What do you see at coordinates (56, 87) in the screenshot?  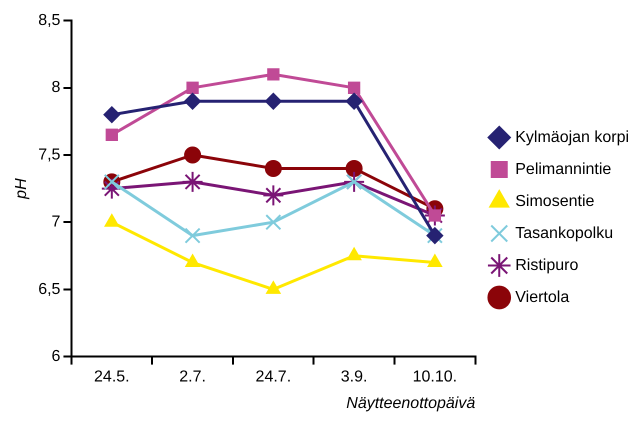 I see `y-tick-label: 8` at bounding box center [56, 87].